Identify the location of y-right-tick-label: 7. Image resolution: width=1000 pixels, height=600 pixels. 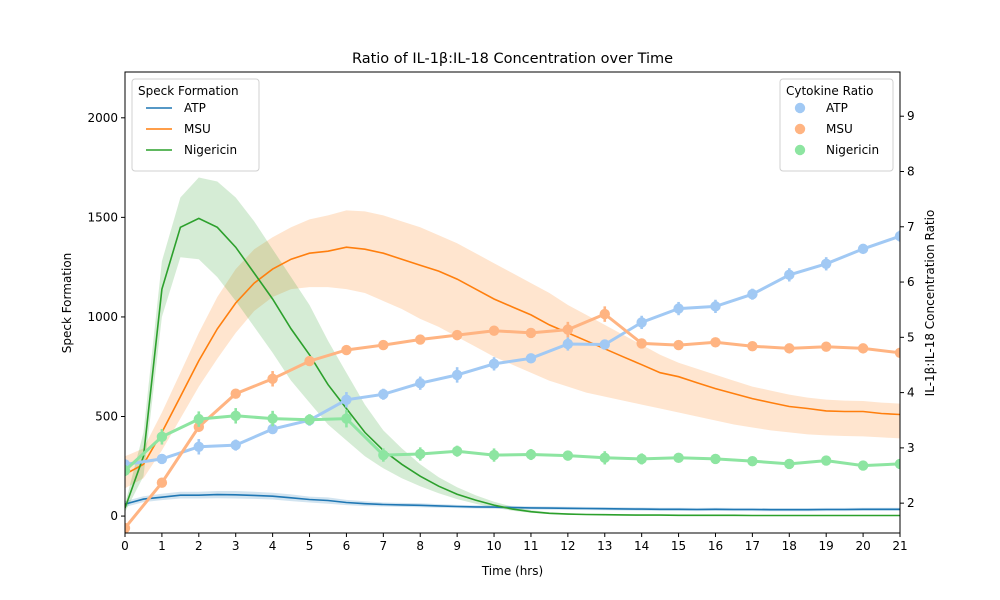
(911, 227).